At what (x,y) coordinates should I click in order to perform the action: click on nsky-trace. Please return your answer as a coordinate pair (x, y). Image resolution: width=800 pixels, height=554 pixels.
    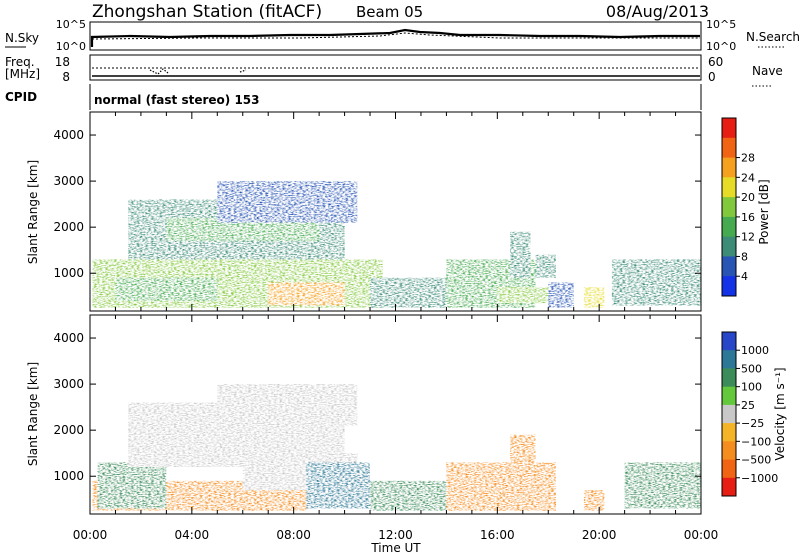
    Looking at the image, I should click on (395, 37).